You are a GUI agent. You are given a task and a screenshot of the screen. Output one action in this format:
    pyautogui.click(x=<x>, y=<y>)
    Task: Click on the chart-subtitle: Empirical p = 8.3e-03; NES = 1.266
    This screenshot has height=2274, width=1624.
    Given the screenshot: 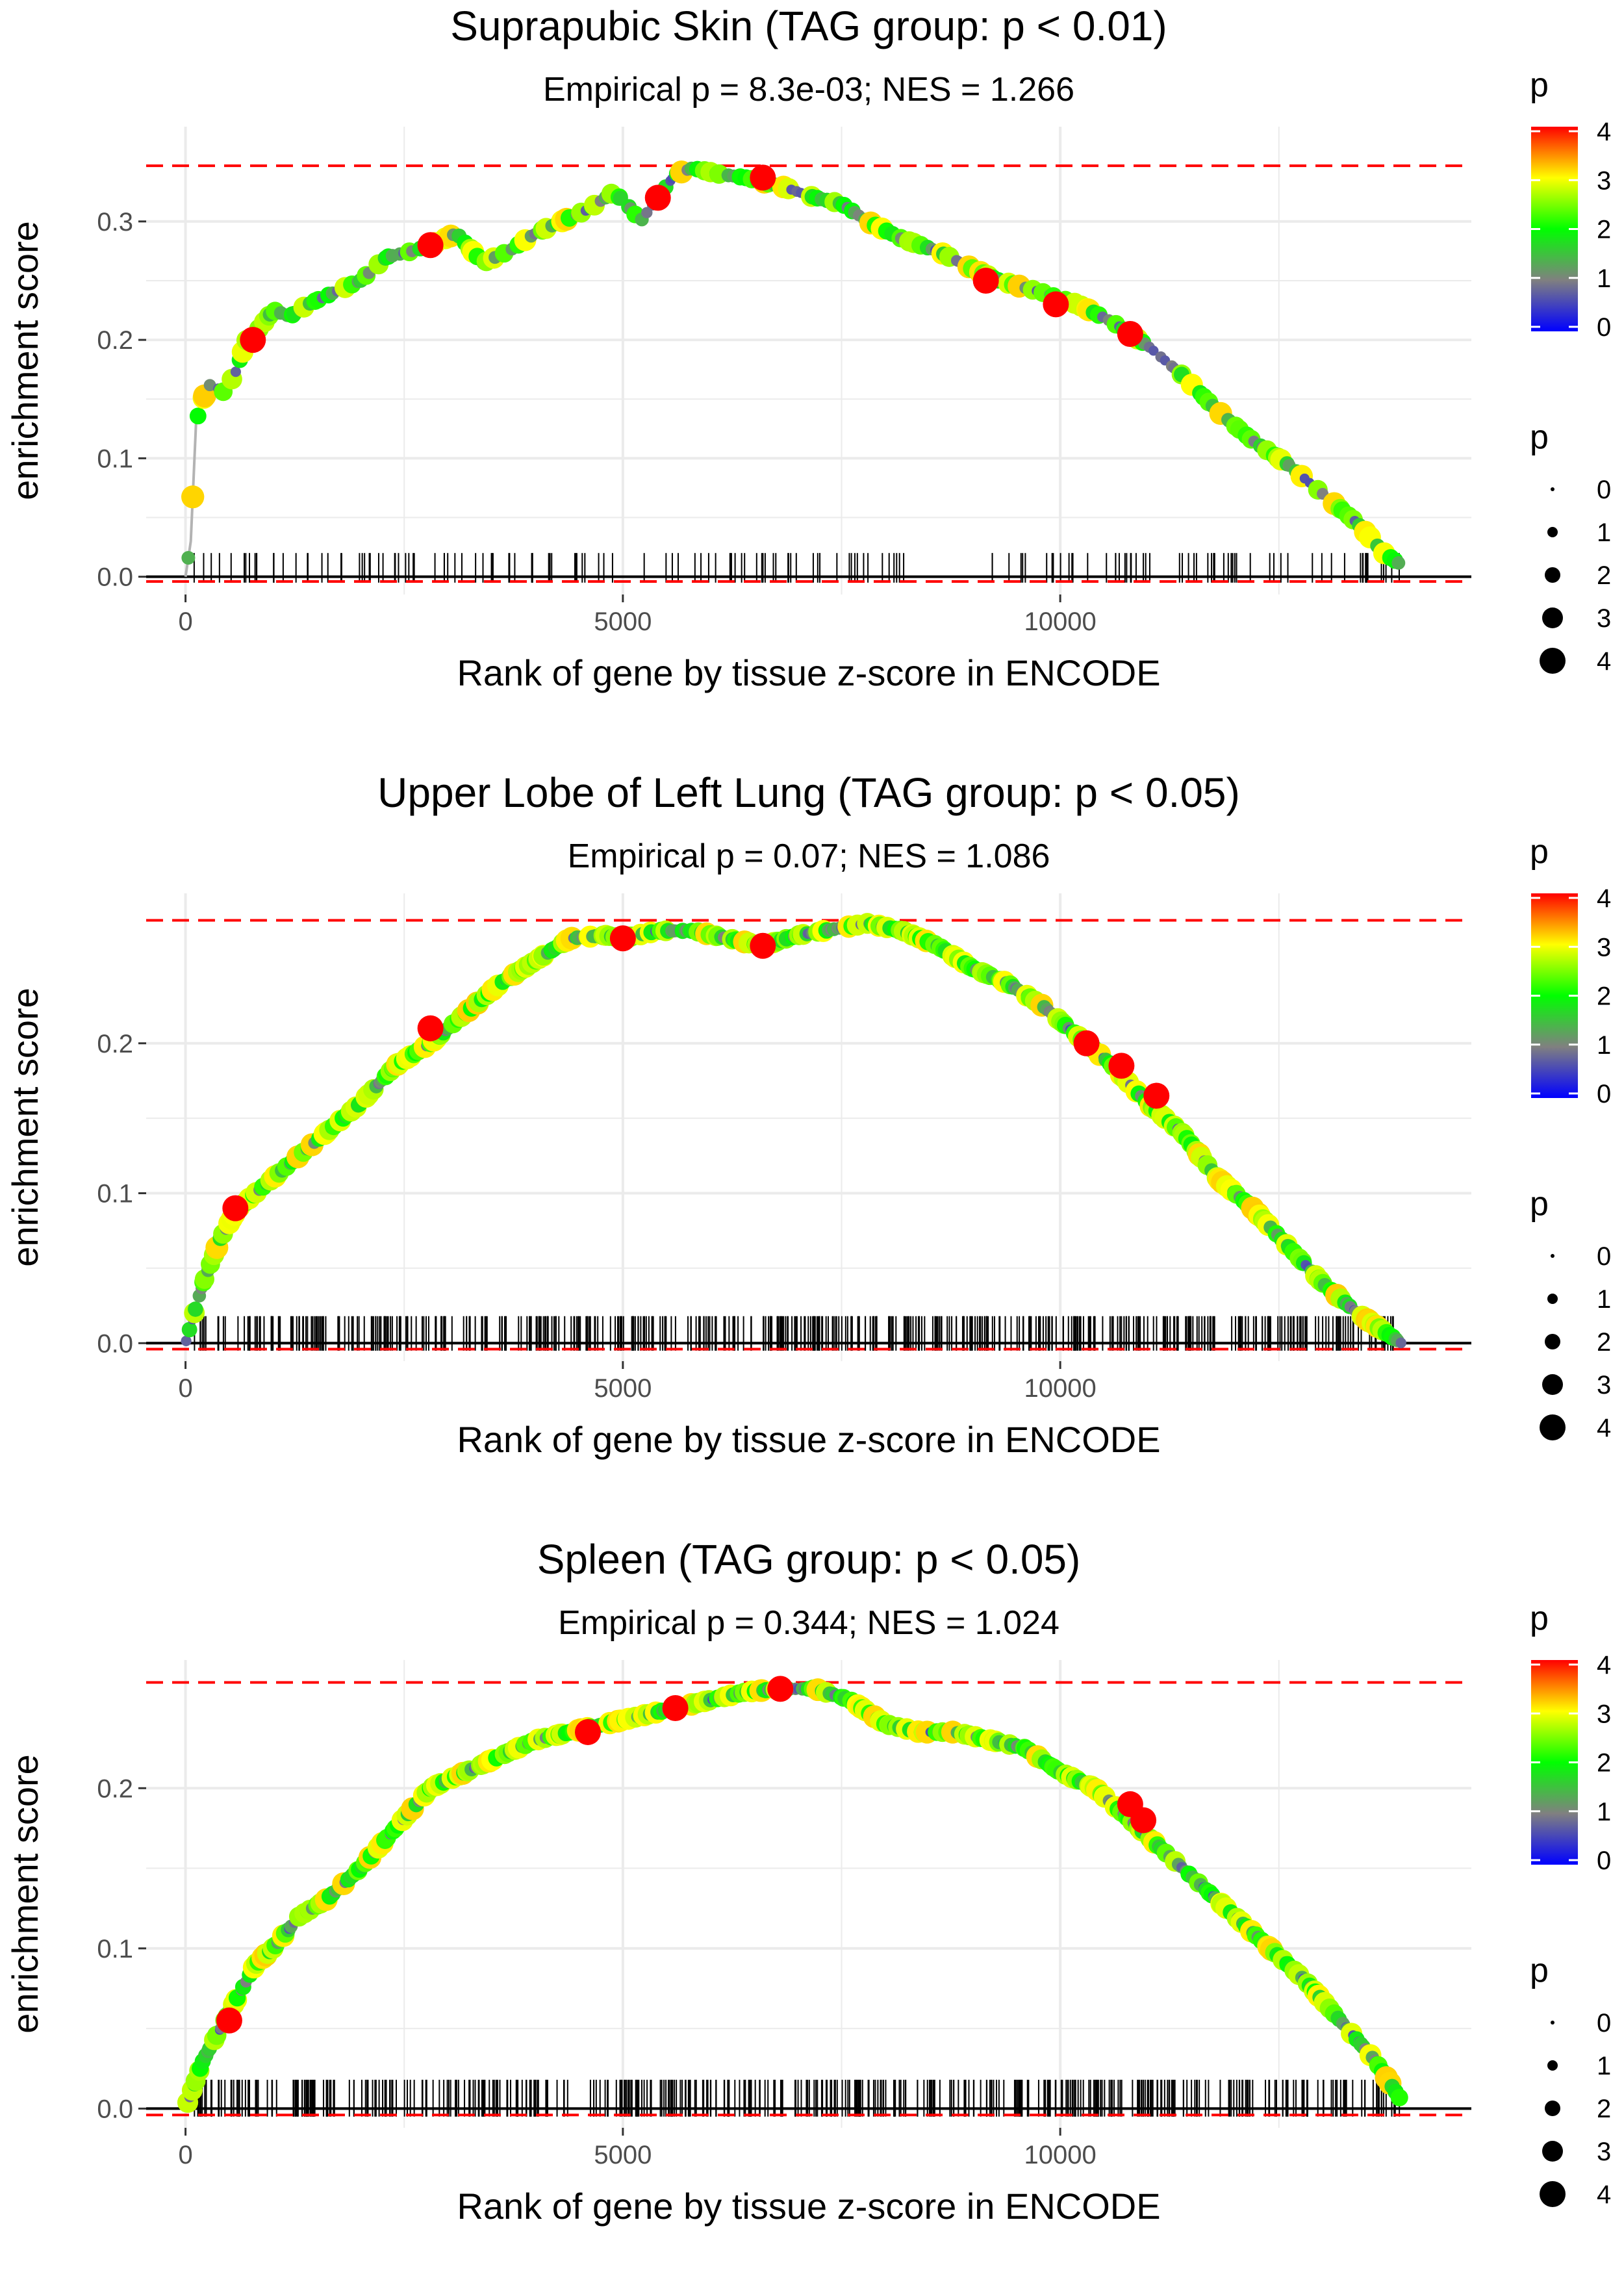 What is the action you would take?
    pyautogui.click(x=808, y=90)
    